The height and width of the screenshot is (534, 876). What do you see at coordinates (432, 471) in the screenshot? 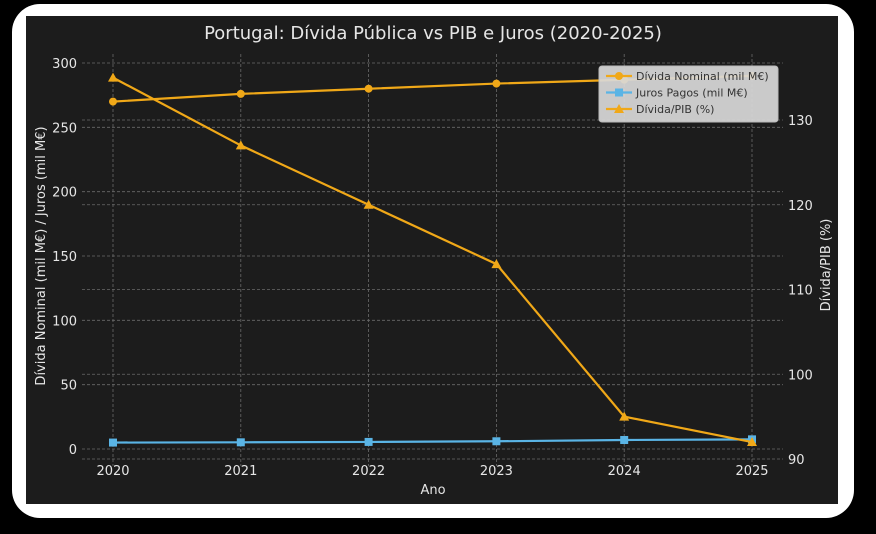
I see `x-axis-ticks: 2020 2021 2022 2023 2024 2025` at bounding box center [432, 471].